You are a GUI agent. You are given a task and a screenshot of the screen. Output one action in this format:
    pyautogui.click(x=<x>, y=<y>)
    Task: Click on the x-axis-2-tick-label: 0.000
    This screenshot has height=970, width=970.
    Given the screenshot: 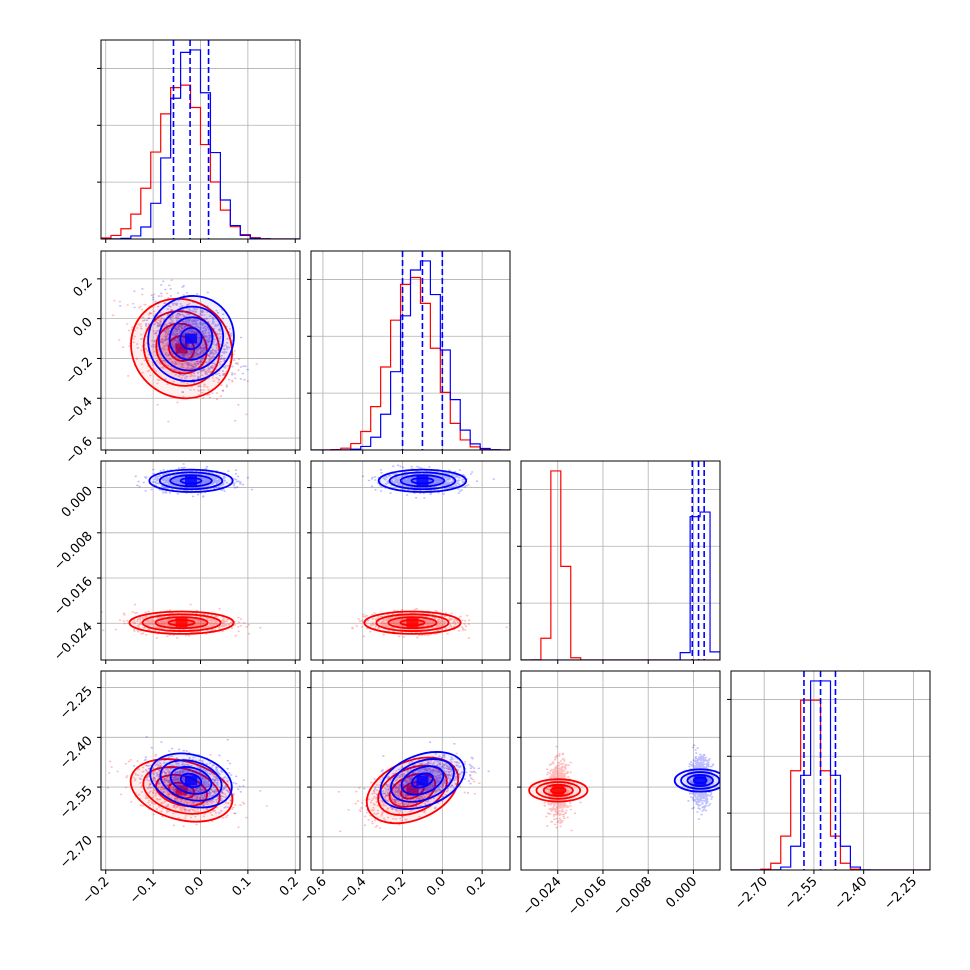 What is the action you would take?
    pyautogui.click(x=681, y=892)
    